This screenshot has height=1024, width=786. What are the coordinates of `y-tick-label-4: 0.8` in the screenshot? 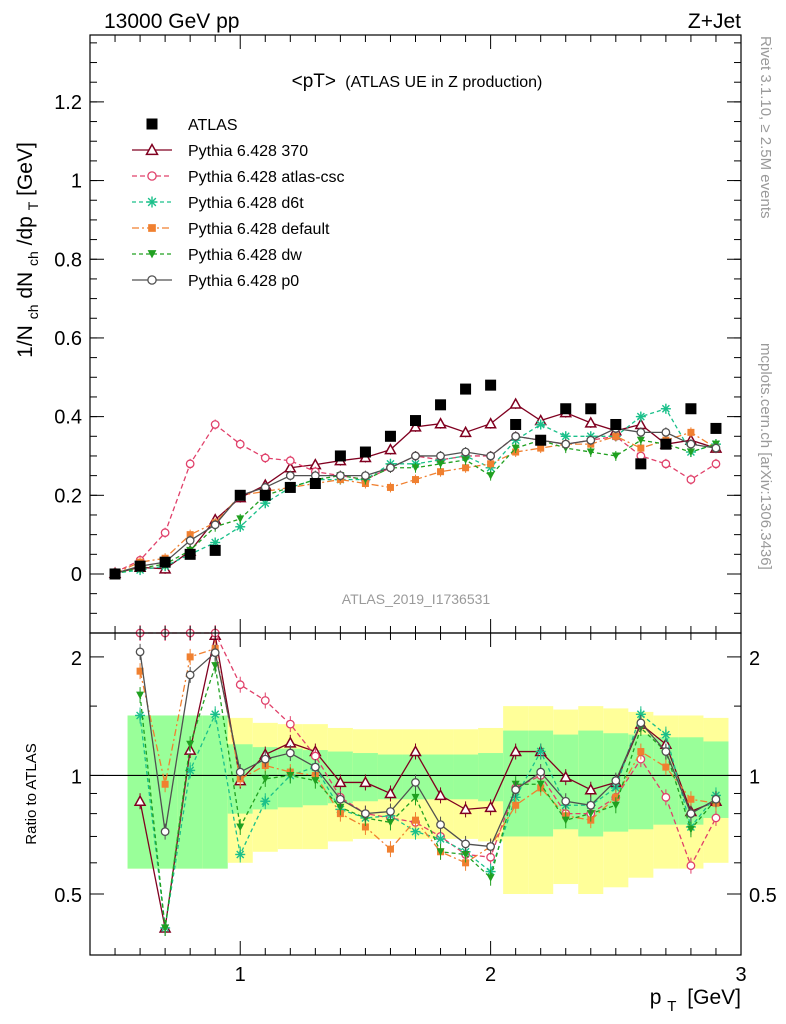 It's located at (68, 260).